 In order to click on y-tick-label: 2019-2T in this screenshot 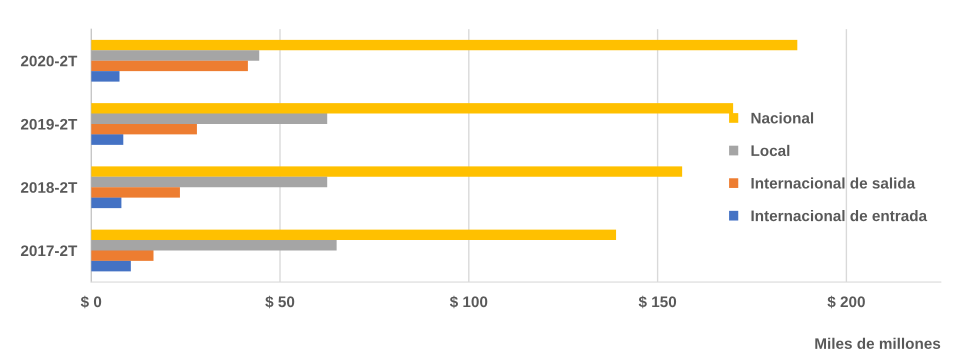, I will do `click(49, 124)`.